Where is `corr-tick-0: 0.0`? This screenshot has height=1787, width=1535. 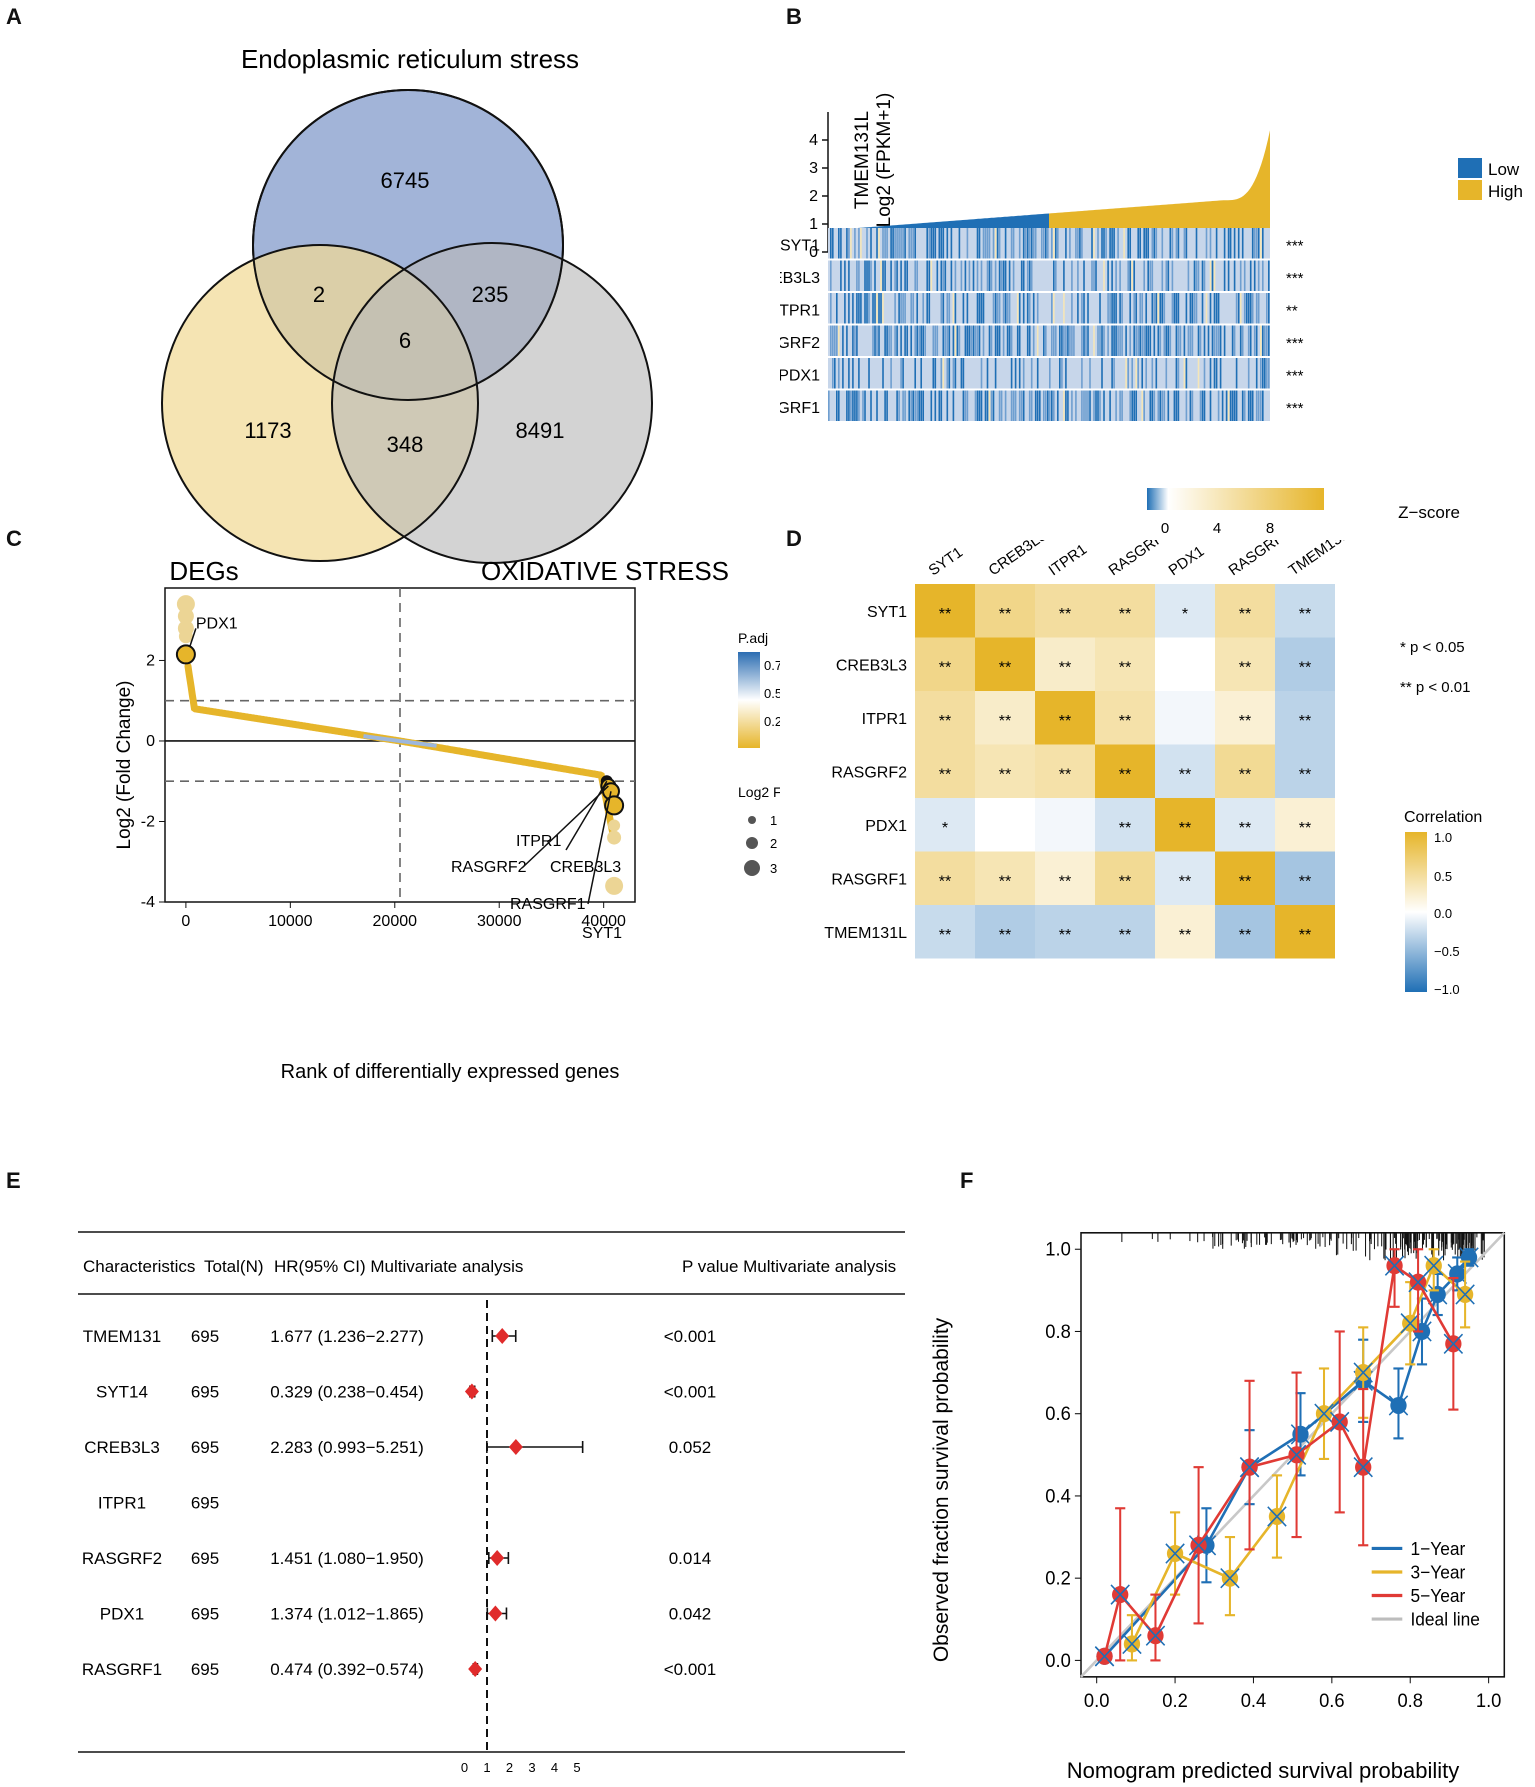
corr-tick-0: 0.0 is located at coordinates (1443, 913).